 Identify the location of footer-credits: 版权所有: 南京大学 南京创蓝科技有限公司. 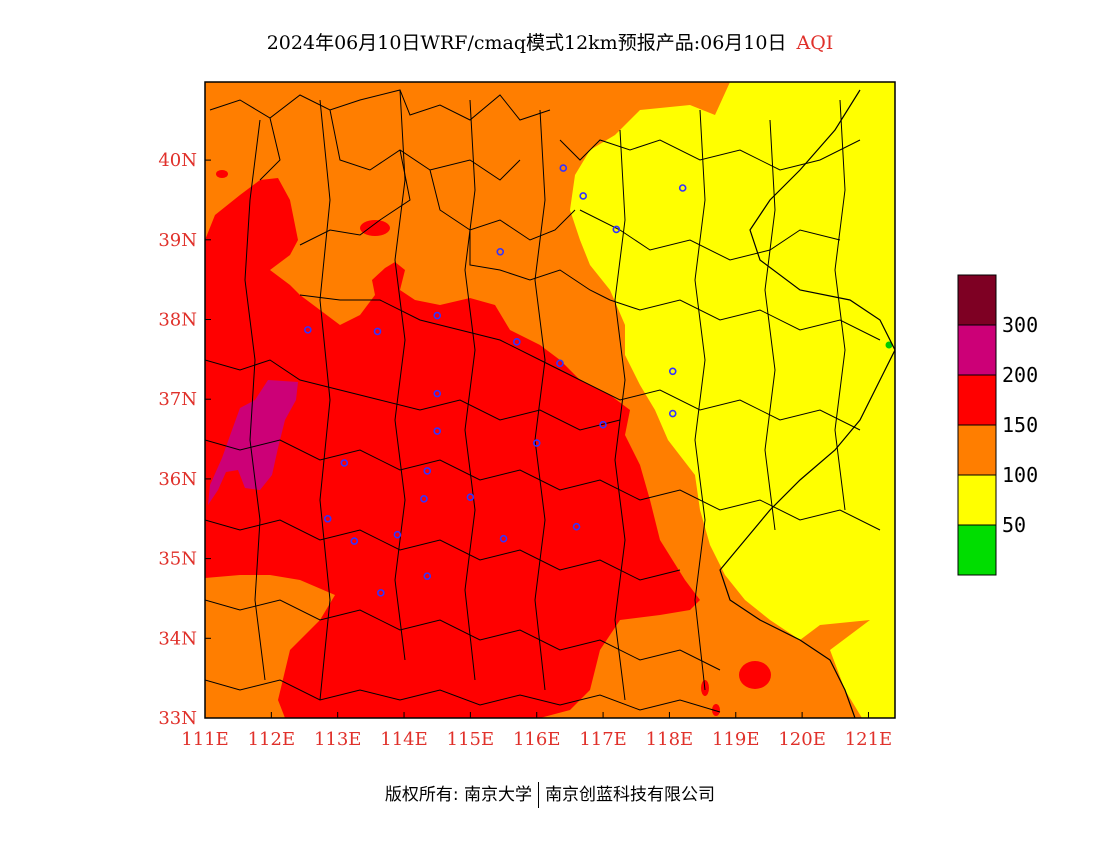
(550, 794).